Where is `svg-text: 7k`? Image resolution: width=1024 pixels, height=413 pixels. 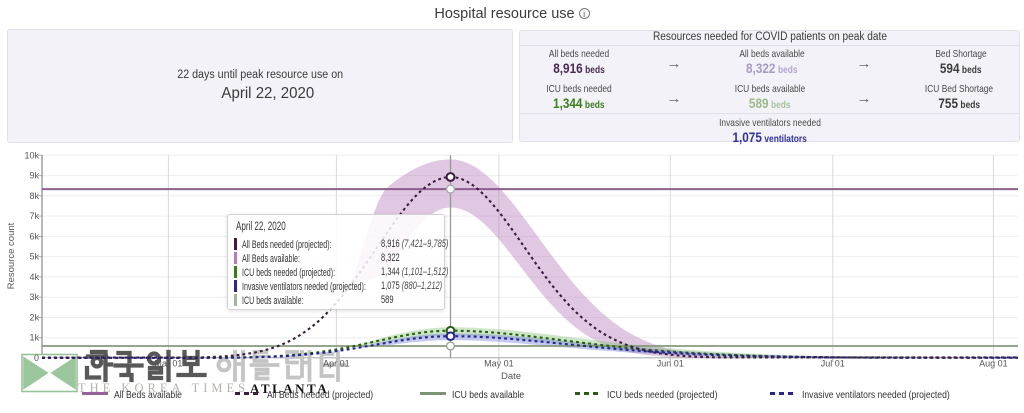
svg-text: 7k is located at coordinates (34, 216).